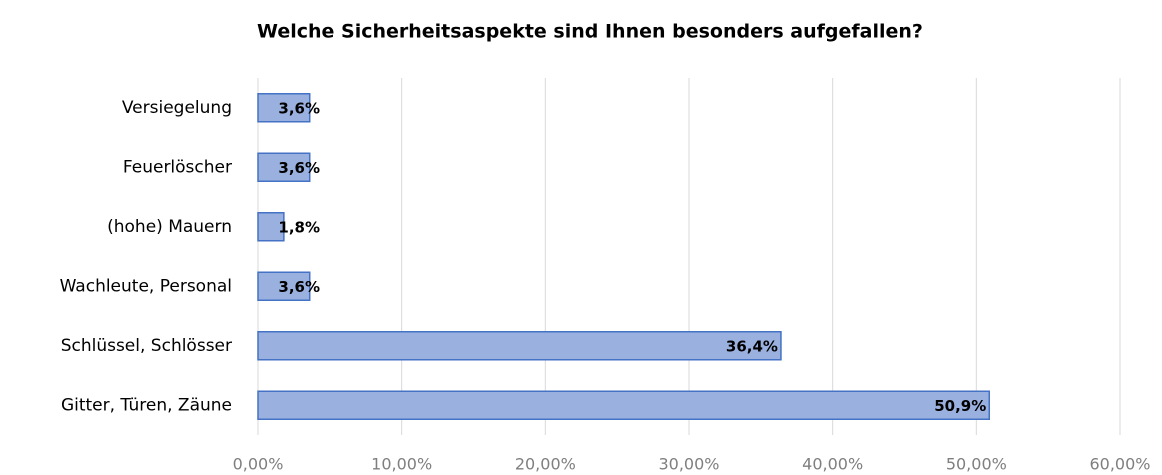  Describe the element at coordinates (146, 286) in the screenshot. I see `y-tick-label: Wachleute, Personal` at that location.